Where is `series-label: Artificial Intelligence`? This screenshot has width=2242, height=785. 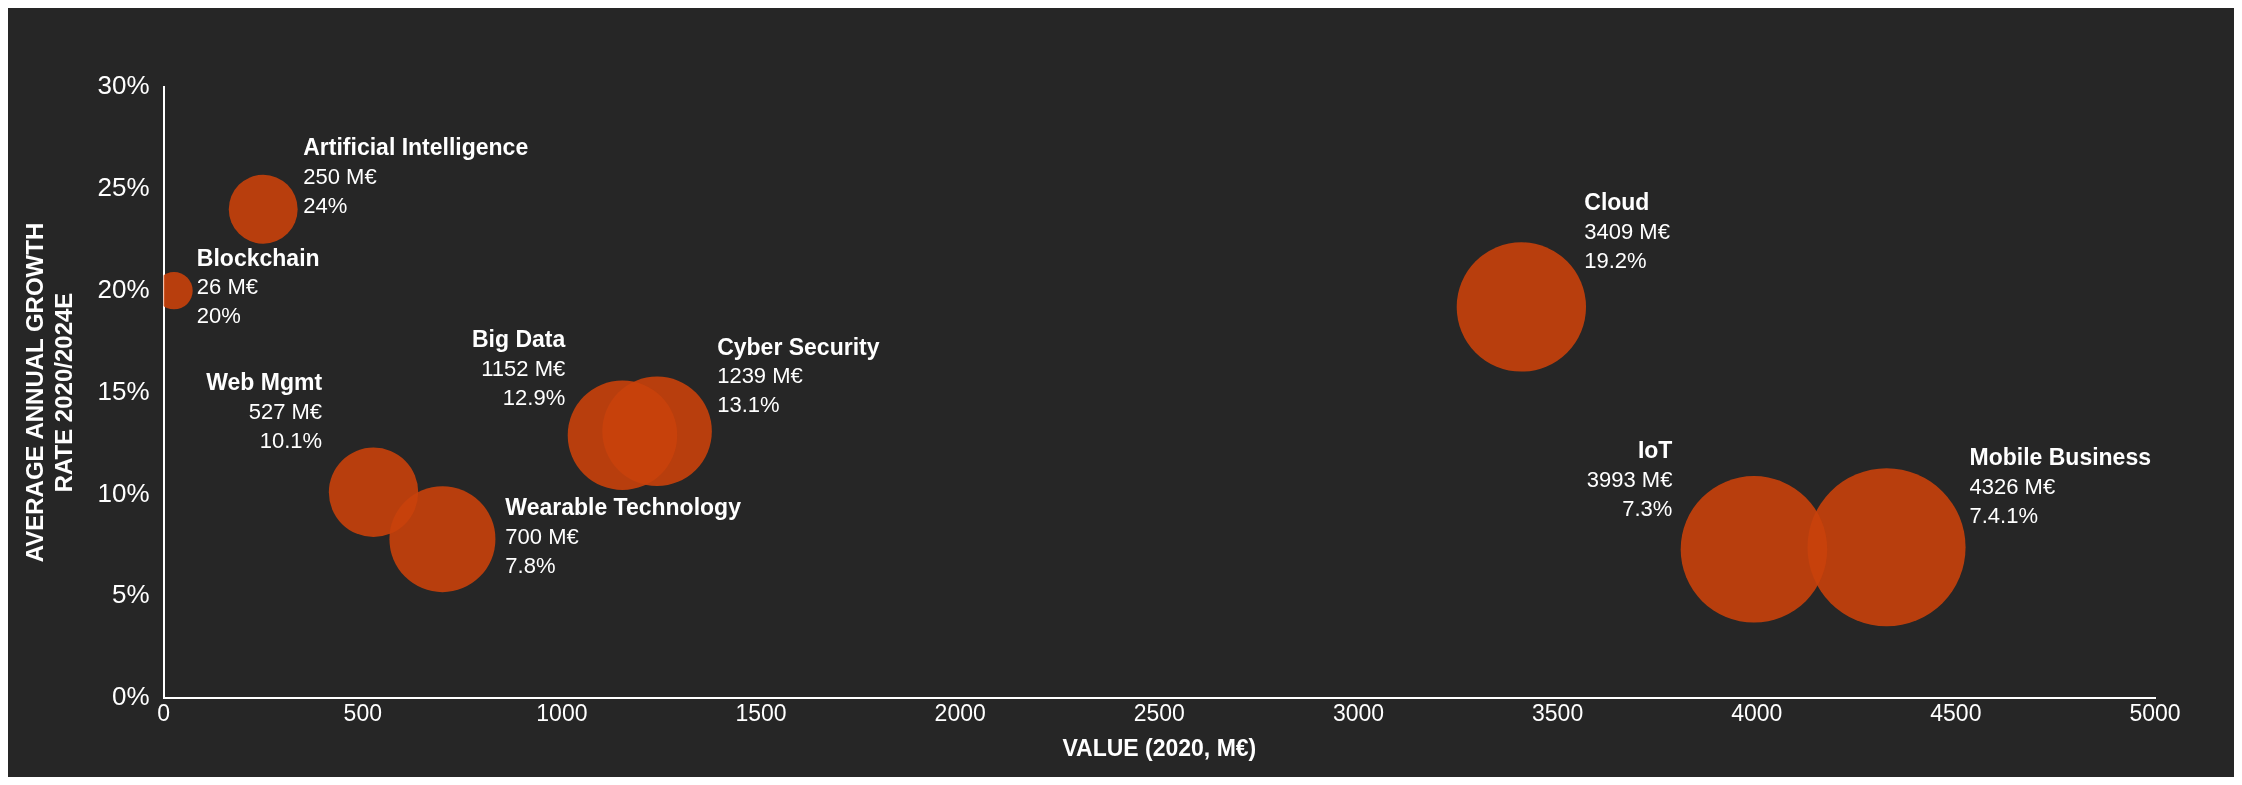 series-label: Artificial Intelligence is located at coordinates (416, 147).